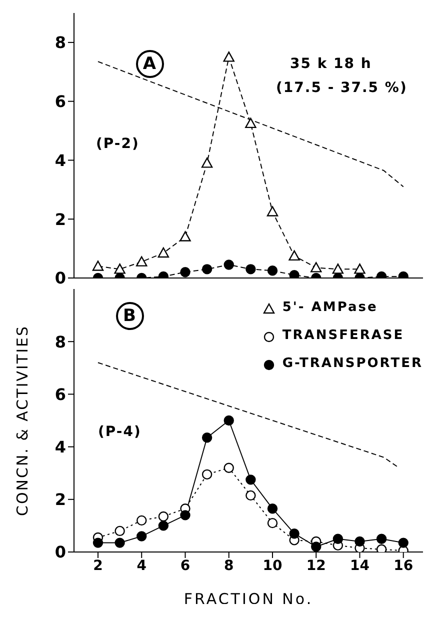 The width and height of the screenshot is (439, 621). I want to click on x-tick-label: 10, so click(272, 566).